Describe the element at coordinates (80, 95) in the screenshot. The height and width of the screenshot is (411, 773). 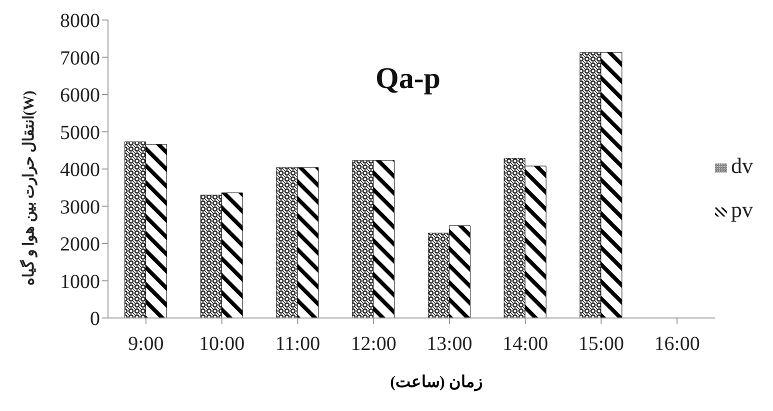
I see `y-tick-label: 6000` at that location.